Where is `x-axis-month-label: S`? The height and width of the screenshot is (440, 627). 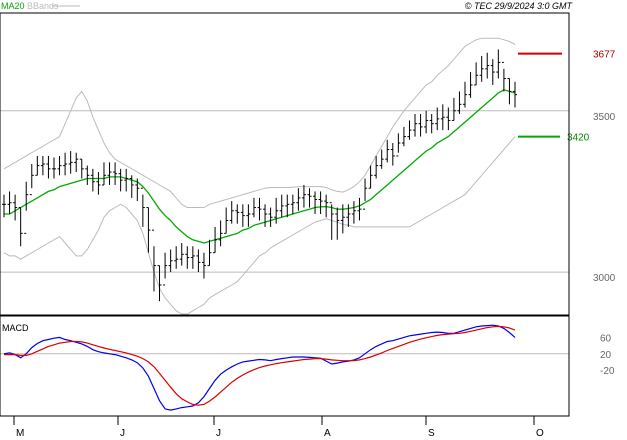 x-axis-month-label: S is located at coordinates (431, 433).